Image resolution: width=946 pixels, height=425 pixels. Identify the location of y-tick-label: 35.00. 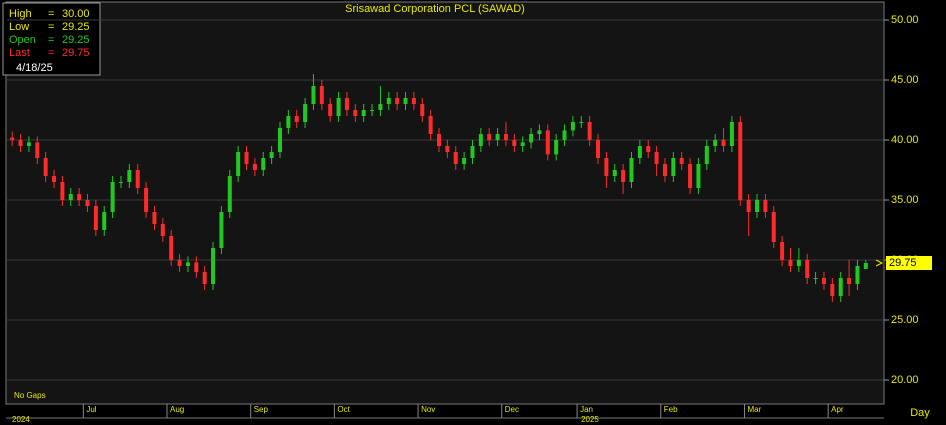
(905, 200).